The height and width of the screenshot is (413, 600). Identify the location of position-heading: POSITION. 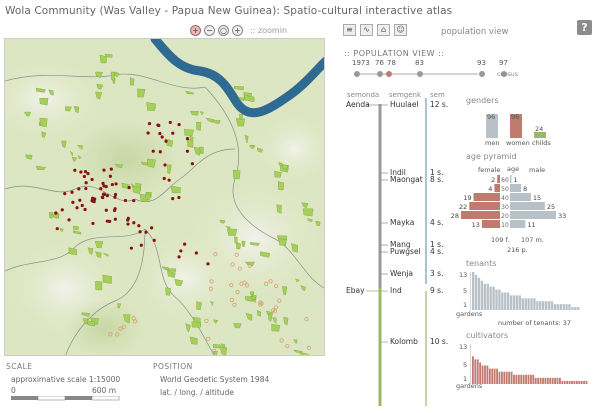
(173, 366).